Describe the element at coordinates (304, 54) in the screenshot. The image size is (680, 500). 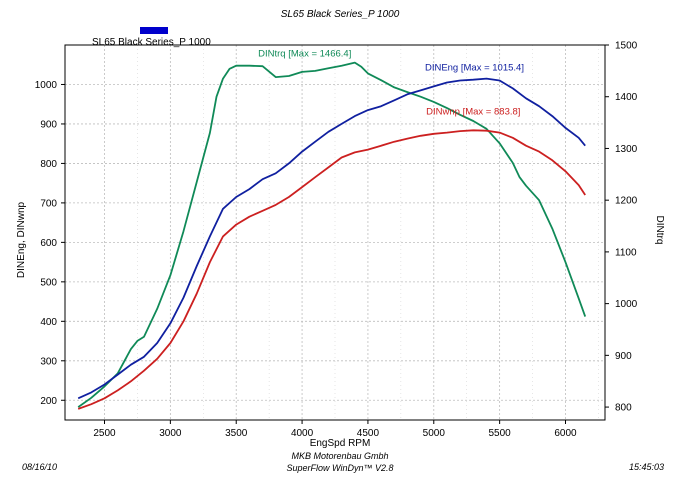
I see `series-annotation-dintrq: DINtrq [Max = 1466.4]` at that location.